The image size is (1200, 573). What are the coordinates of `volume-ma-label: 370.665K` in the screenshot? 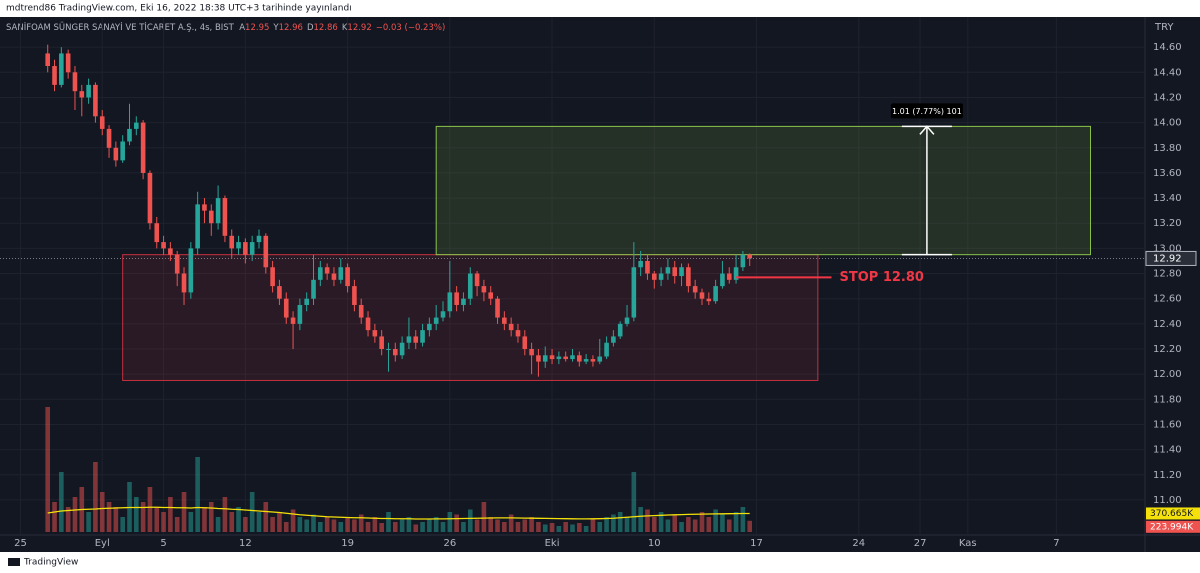 It's located at (1172, 514).